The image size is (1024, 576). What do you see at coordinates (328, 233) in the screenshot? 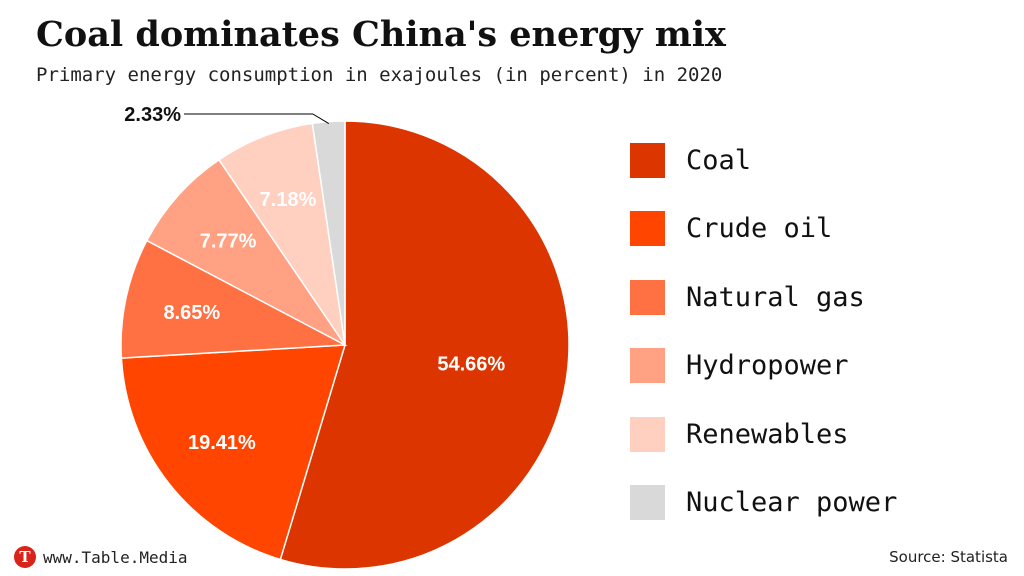
I see `pie-slice-nuclear-power` at bounding box center [328, 233].